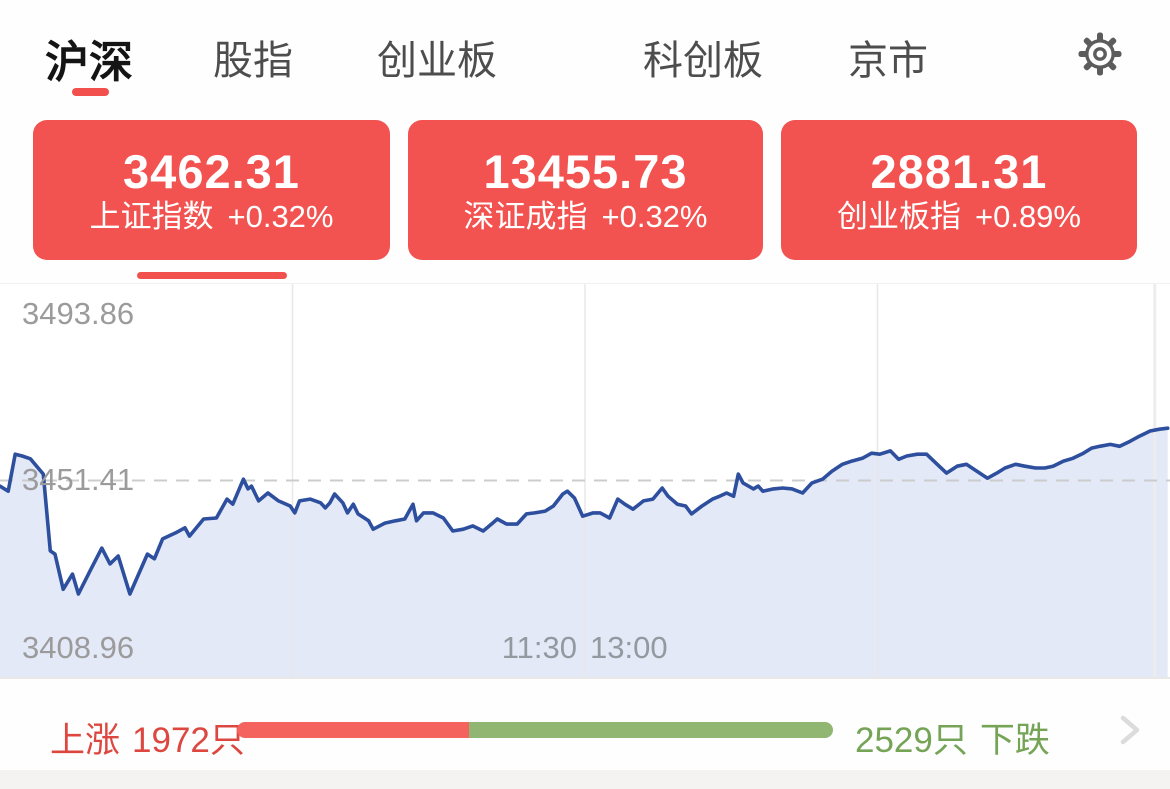  What do you see at coordinates (437, 61) in the screenshot?
I see `tab-chuangyeban-label: 创业板` at bounding box center [437, 61].